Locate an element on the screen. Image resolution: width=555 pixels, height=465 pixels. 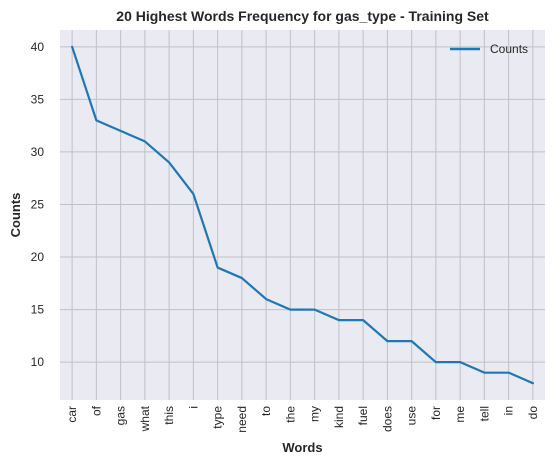
y-tick-label: 25 is located at coordinates (38, 204).